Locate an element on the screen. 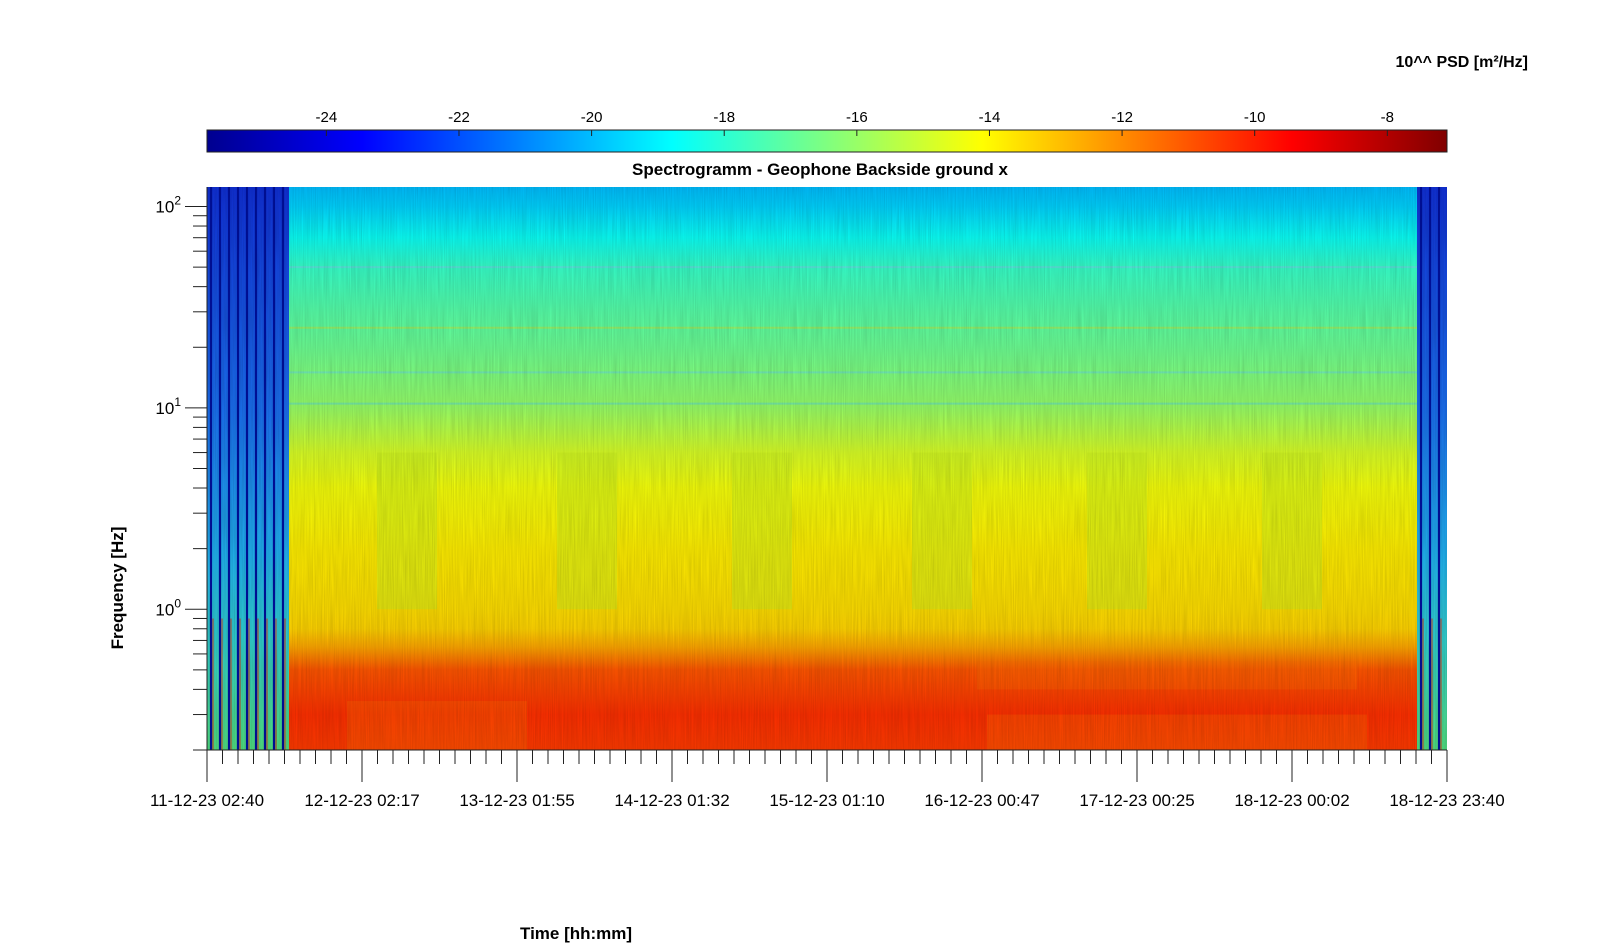 This screenshot has width=1600, height=947. x-axis-title: Time [hh:mm] is located at coordinates (576, 933).